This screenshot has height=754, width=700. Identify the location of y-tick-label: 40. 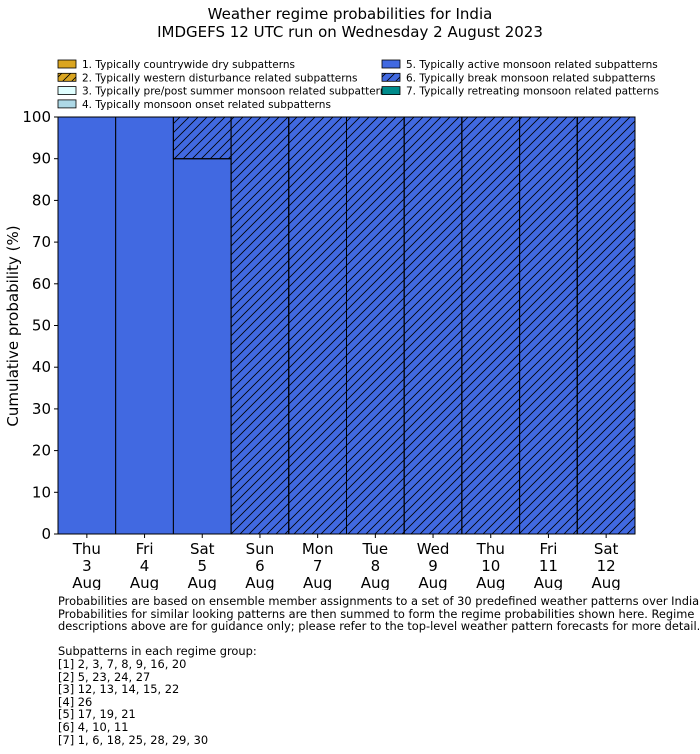
(41, 367).